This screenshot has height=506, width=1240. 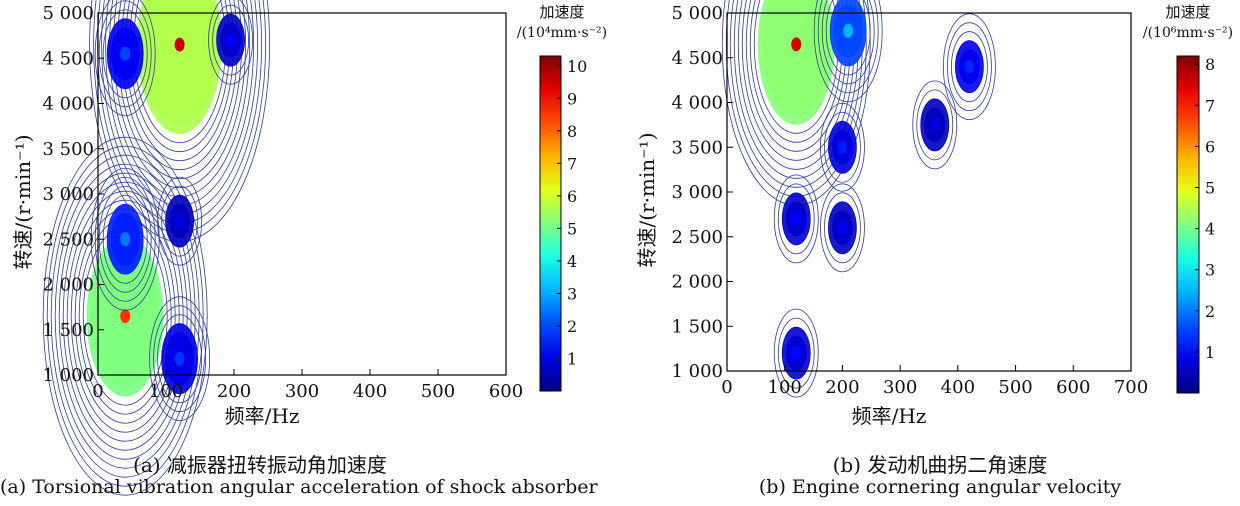 What do you see at coordinates (572, 358) in the screenshot?
I see `chart-a-cb-tick-label-0: 1` at bounding box center [572, 358].